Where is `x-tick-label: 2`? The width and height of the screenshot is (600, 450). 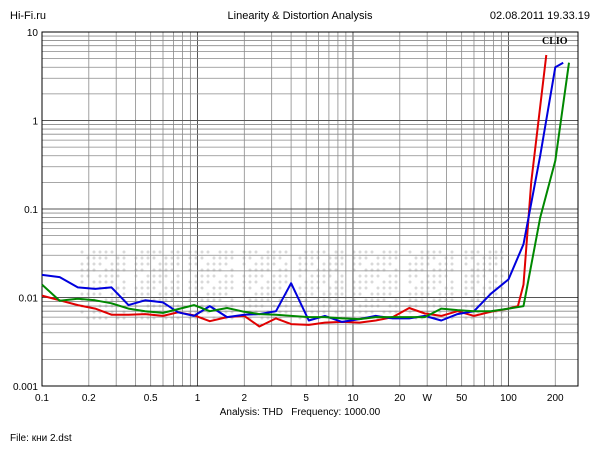
x-tick-label: 2 is located at coordinates (245, 398).